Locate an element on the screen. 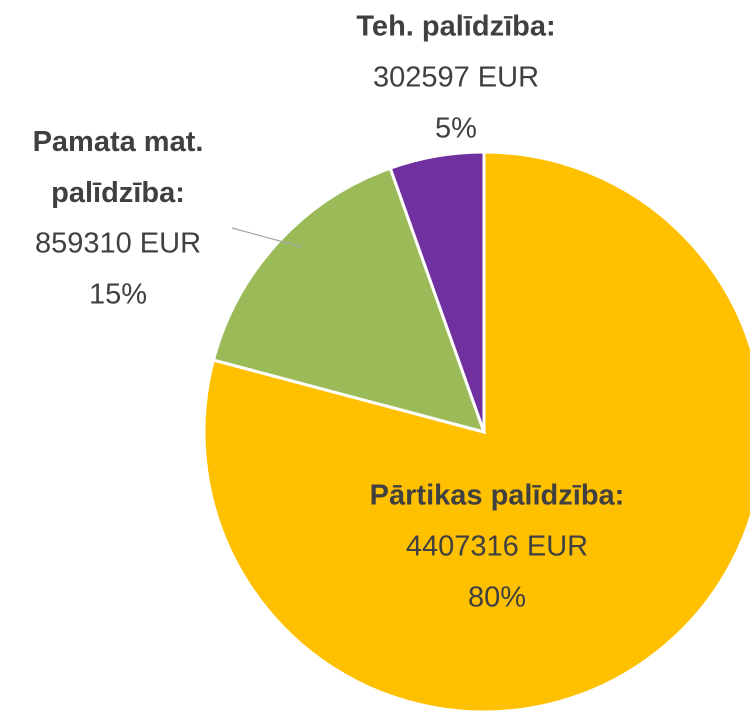  slice-label-percent: 80% is located at coordinates (497, 598).